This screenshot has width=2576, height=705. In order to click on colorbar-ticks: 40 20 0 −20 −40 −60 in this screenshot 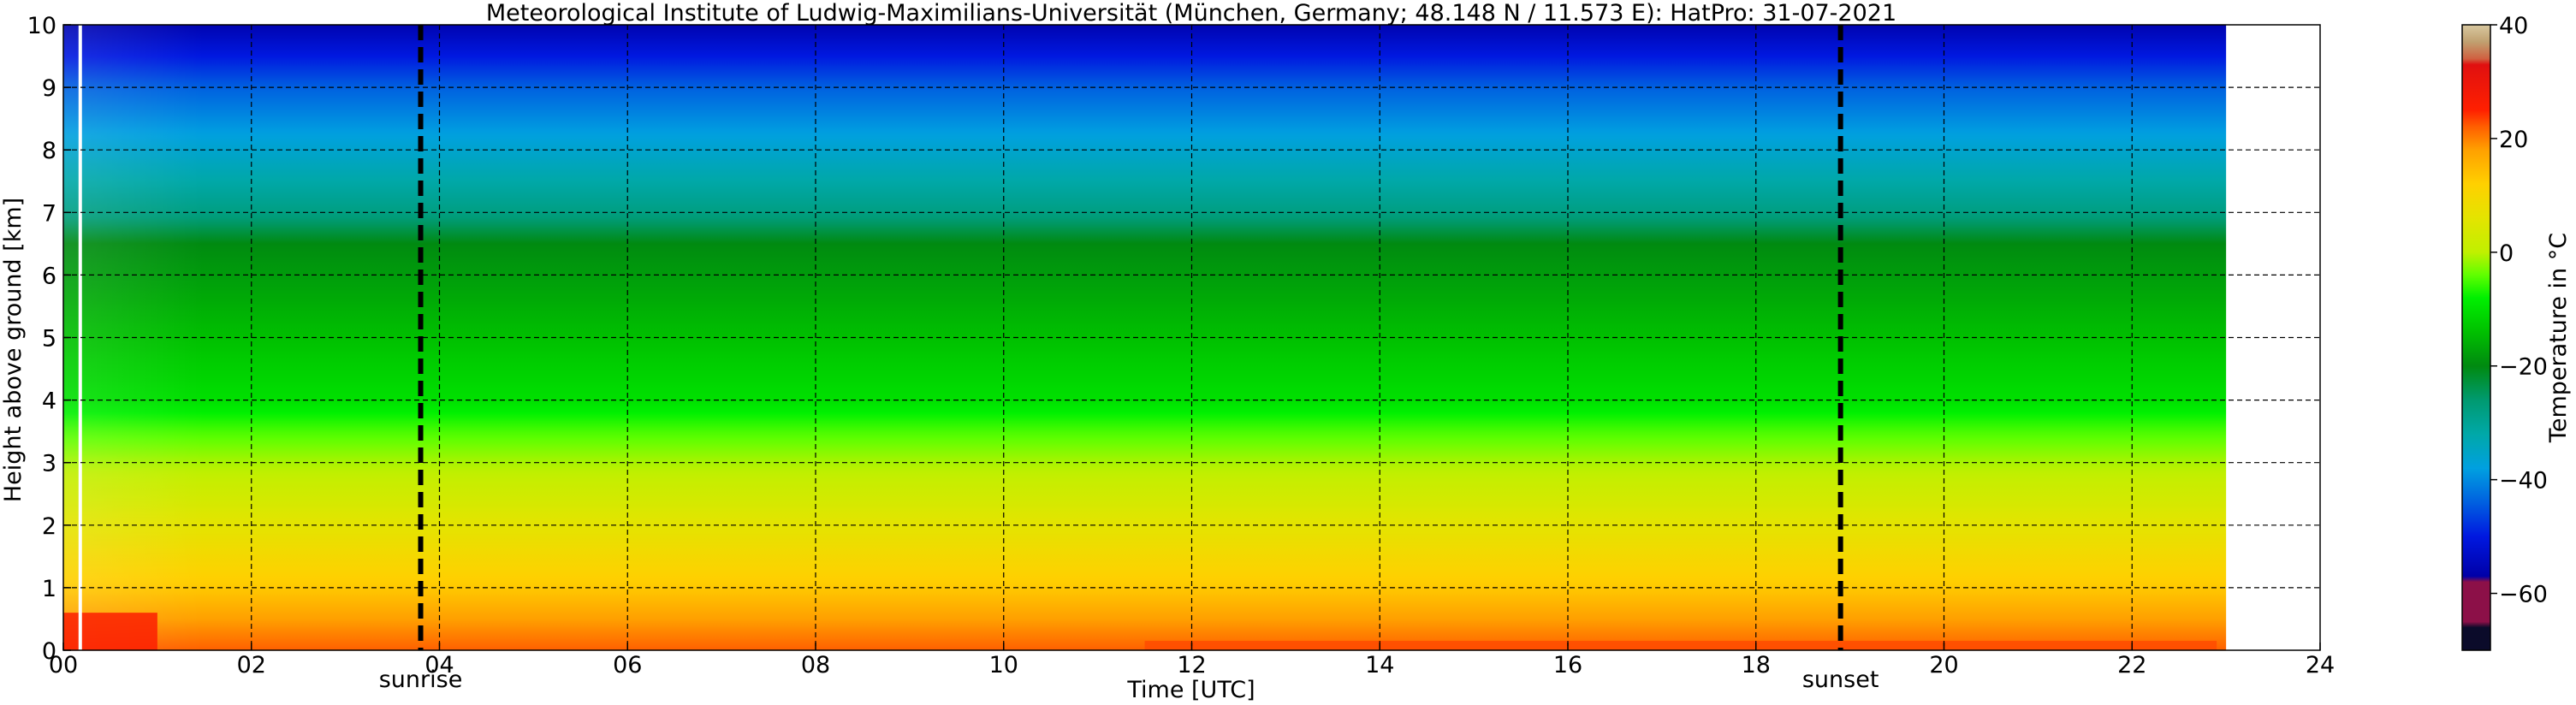, I will do `click(2519, 310)`.